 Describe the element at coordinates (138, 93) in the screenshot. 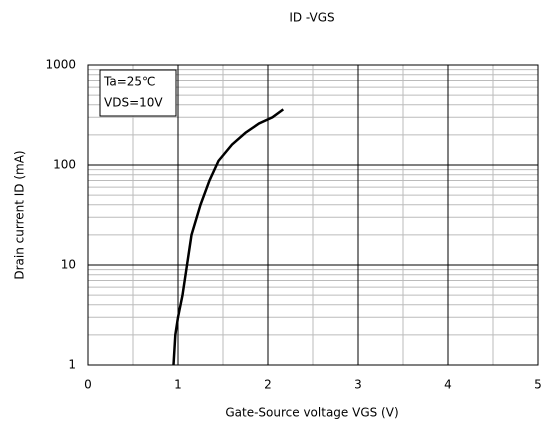

I see `annotation-box` at that location.